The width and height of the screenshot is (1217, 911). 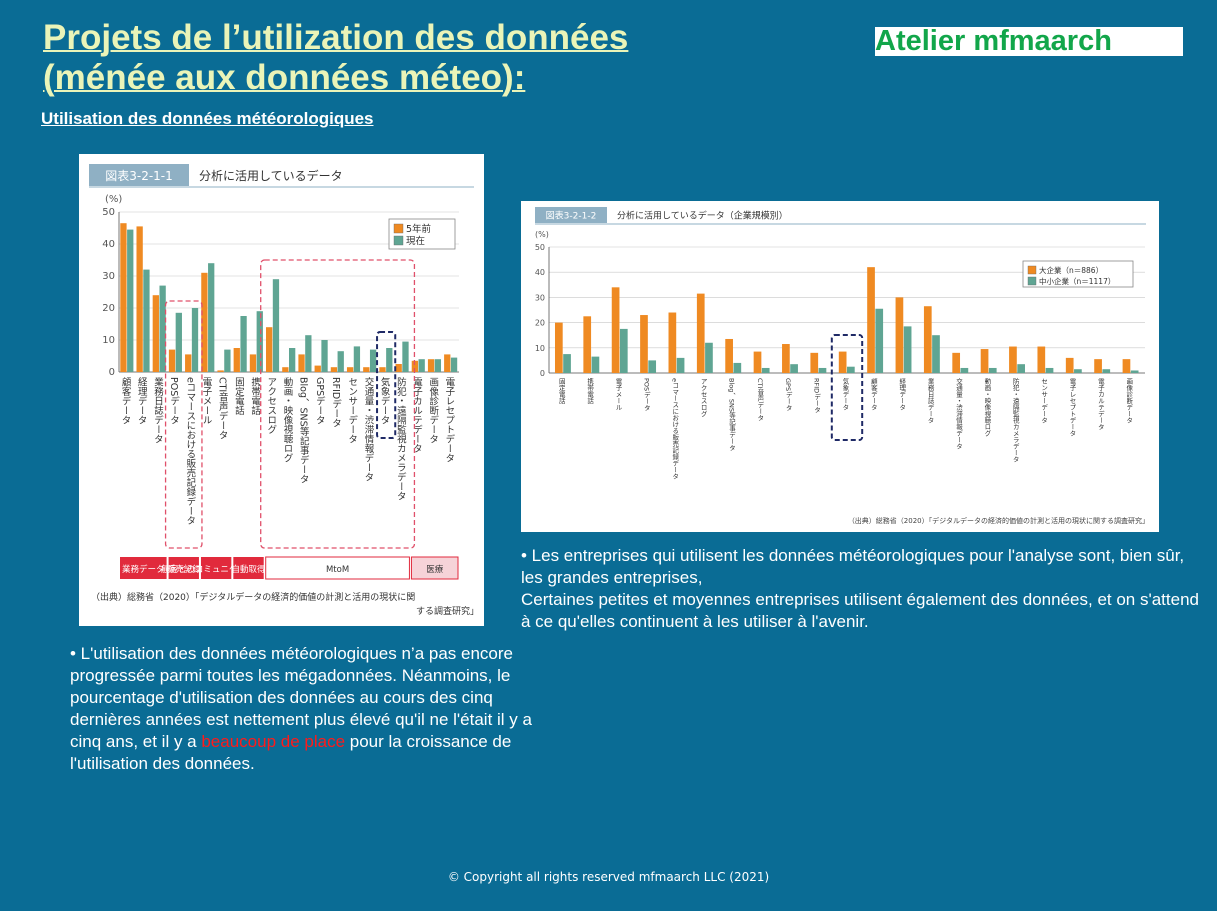 I want to click on category-label: eコマースにおける販売記録データ, so click(x=675, y=429).